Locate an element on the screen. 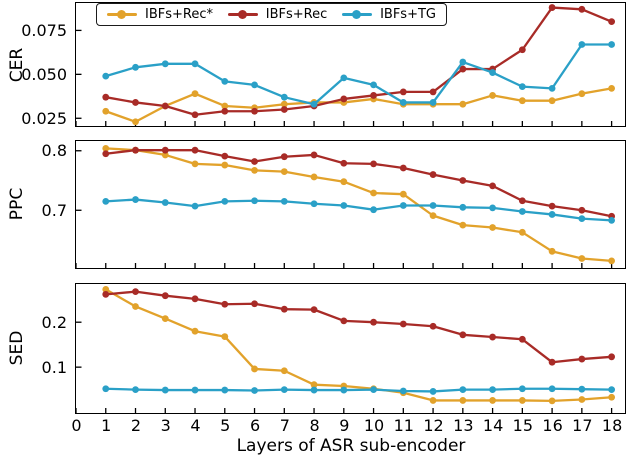 This screenshot has width=640, height=460. y-tick-label: 0.7 is located at coordinates (54, 210).